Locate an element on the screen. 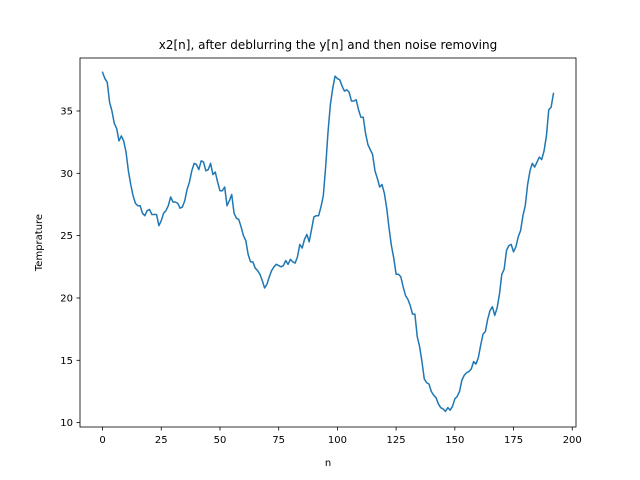 Image resolution: width=640 pixels, height=480 pixels. x-tick-label: 125 is located at coordinates (396, 440).